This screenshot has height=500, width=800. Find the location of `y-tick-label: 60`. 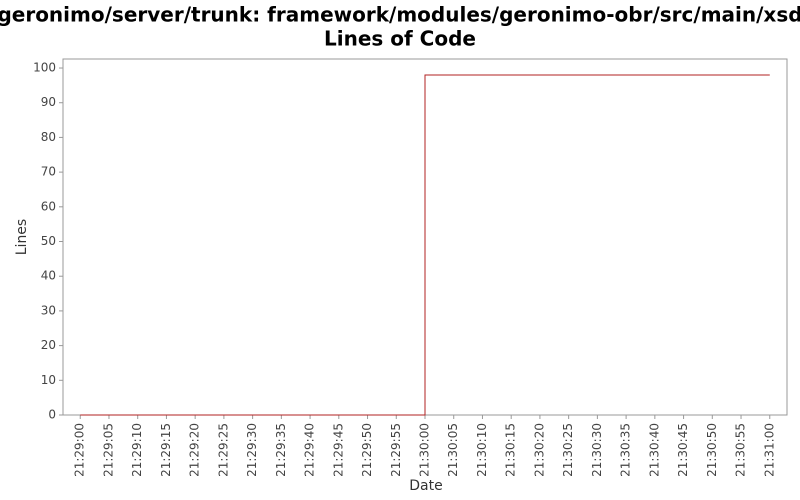

y-tick-label: 60 is located at coordinates (48, 206).